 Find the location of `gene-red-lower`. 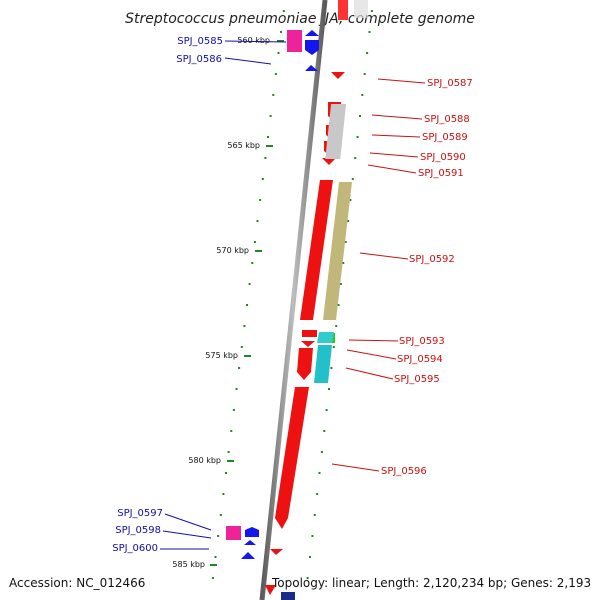

gene-red-lower is located at coordinates (270, 590).